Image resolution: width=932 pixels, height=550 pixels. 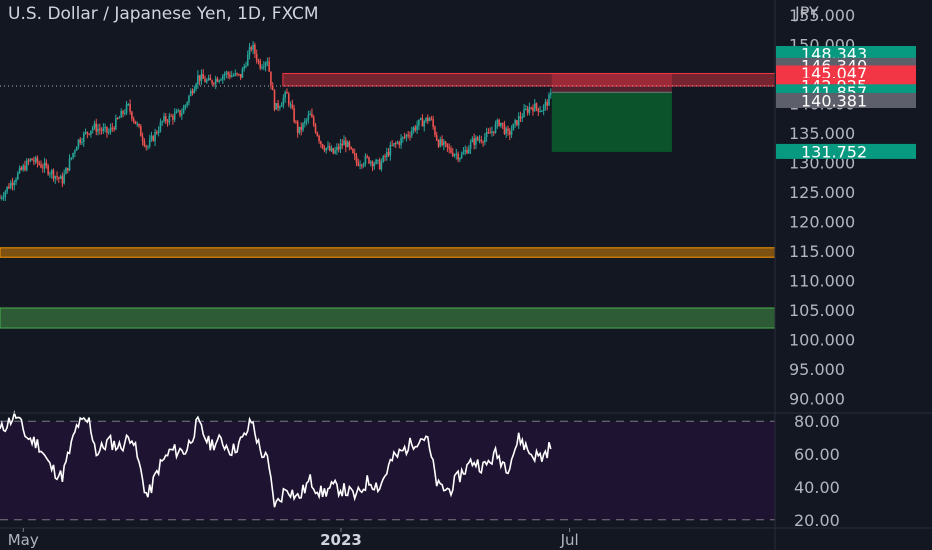 What do you see at coordinates (822, 15) in the screenshot?
I see `price-tick-label: 155.000` at bounding box center [822, 15].